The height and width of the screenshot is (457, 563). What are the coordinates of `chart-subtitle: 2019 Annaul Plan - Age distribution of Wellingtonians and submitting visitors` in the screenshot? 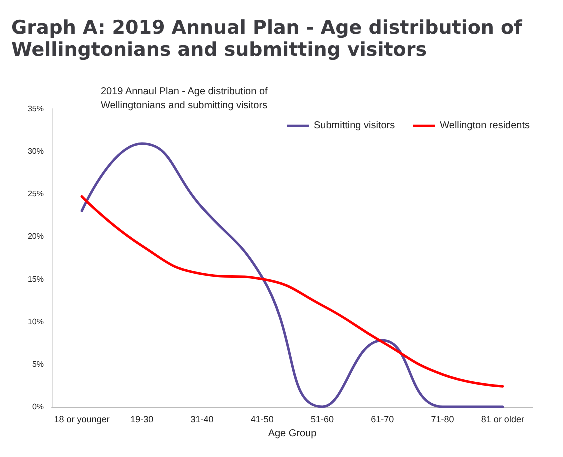 It's located at (186, 99).